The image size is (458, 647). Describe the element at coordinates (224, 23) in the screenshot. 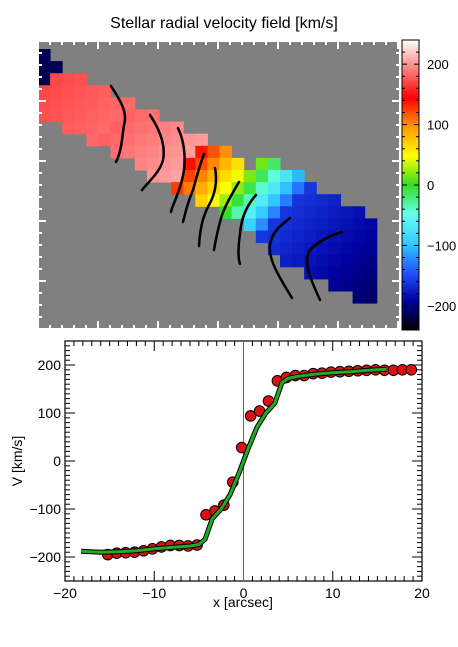

I see `map-title: Stellar radial velocity field [km/s]` at that location.